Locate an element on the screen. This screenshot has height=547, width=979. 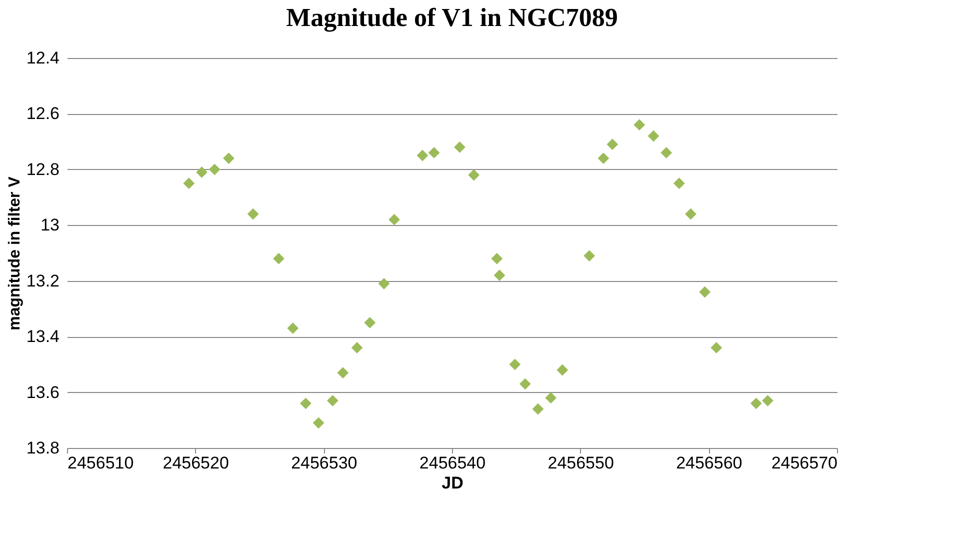
y-tick-label: 13.8 is located at coordinates (43, 448).